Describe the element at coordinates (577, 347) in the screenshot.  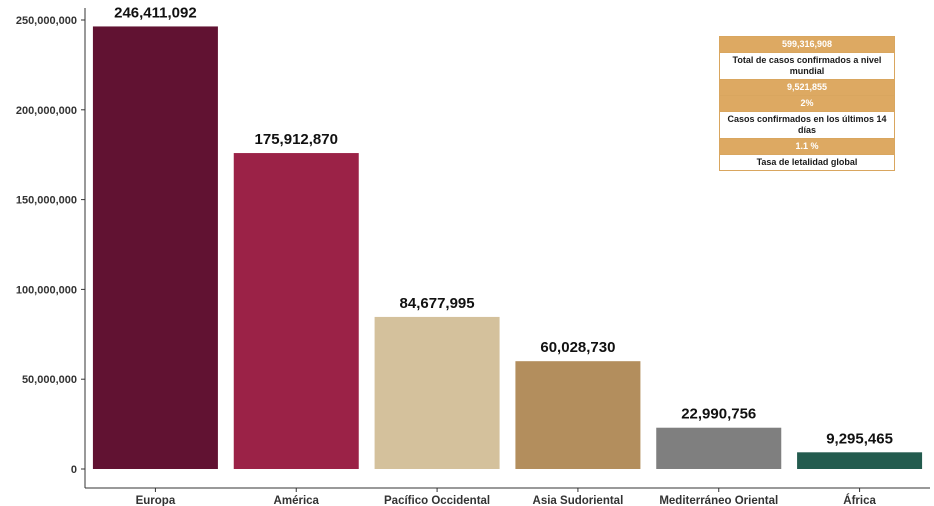
I see `bar-value-label: 60,028,730` at that location.